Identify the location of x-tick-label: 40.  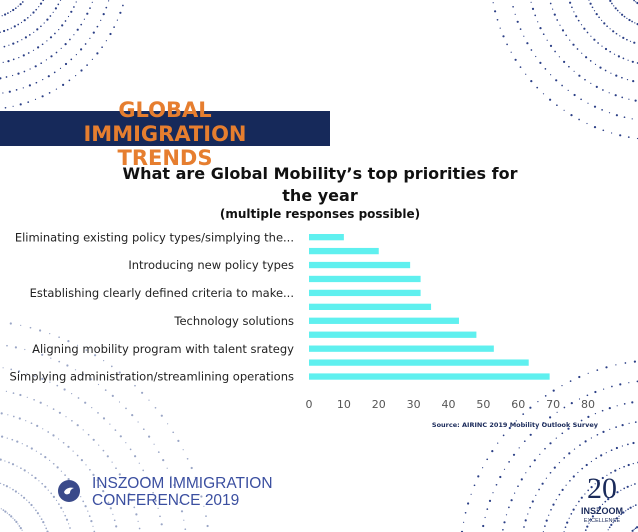
(449, 404).